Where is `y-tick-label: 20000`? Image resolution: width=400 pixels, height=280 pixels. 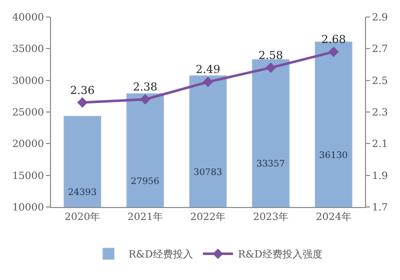
y-tick-label: 20000 is located at coordinates (28, 144).